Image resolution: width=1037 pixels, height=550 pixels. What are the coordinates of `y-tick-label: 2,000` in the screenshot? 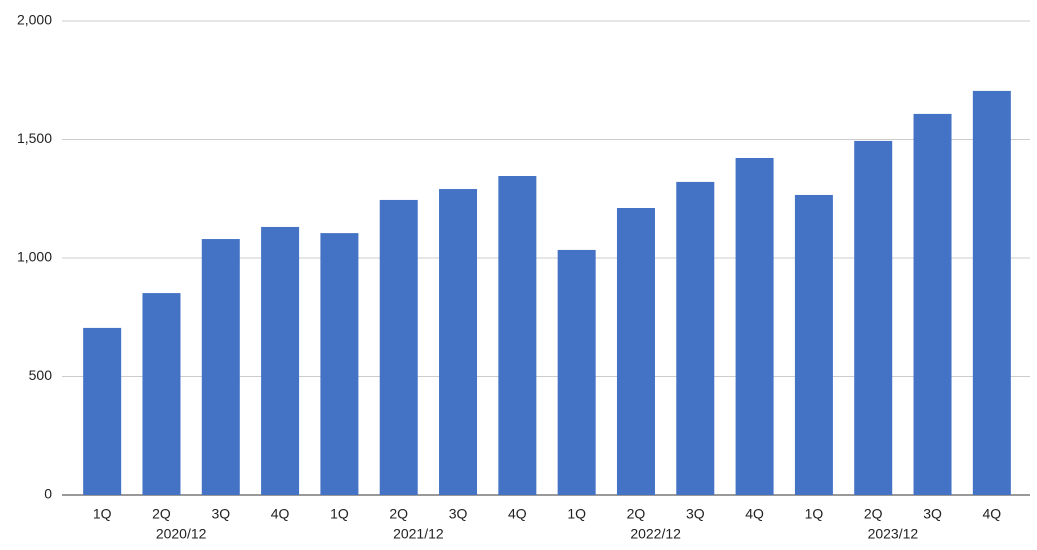 It's located at (34, 20).